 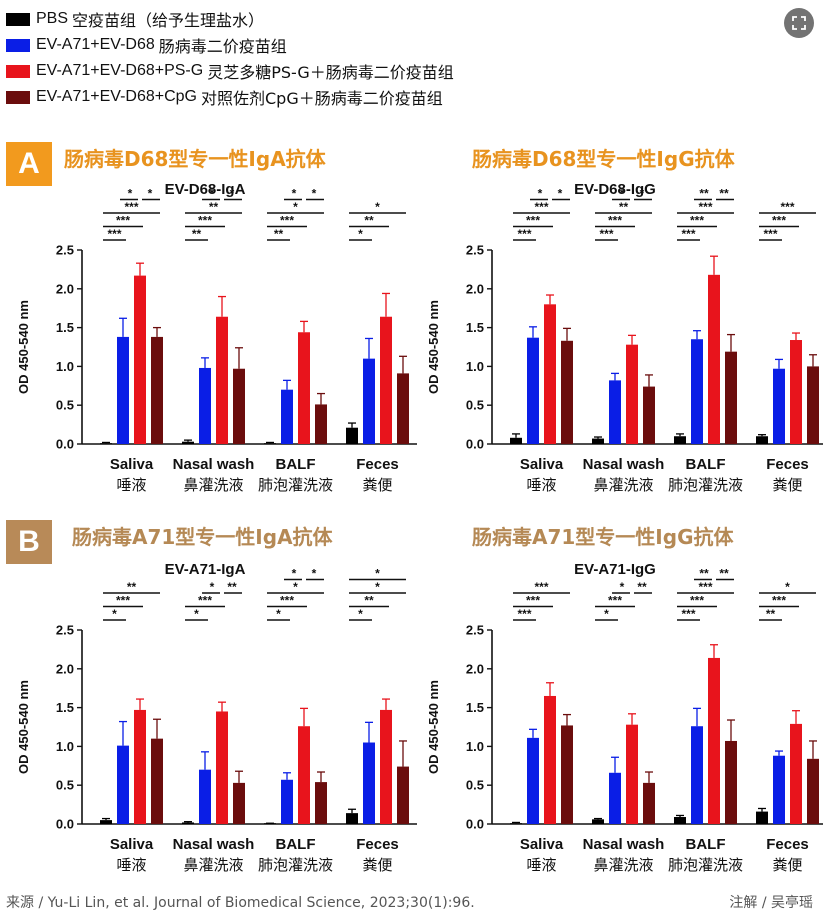 I want to click on expand-button, so click(x=799, y=23).